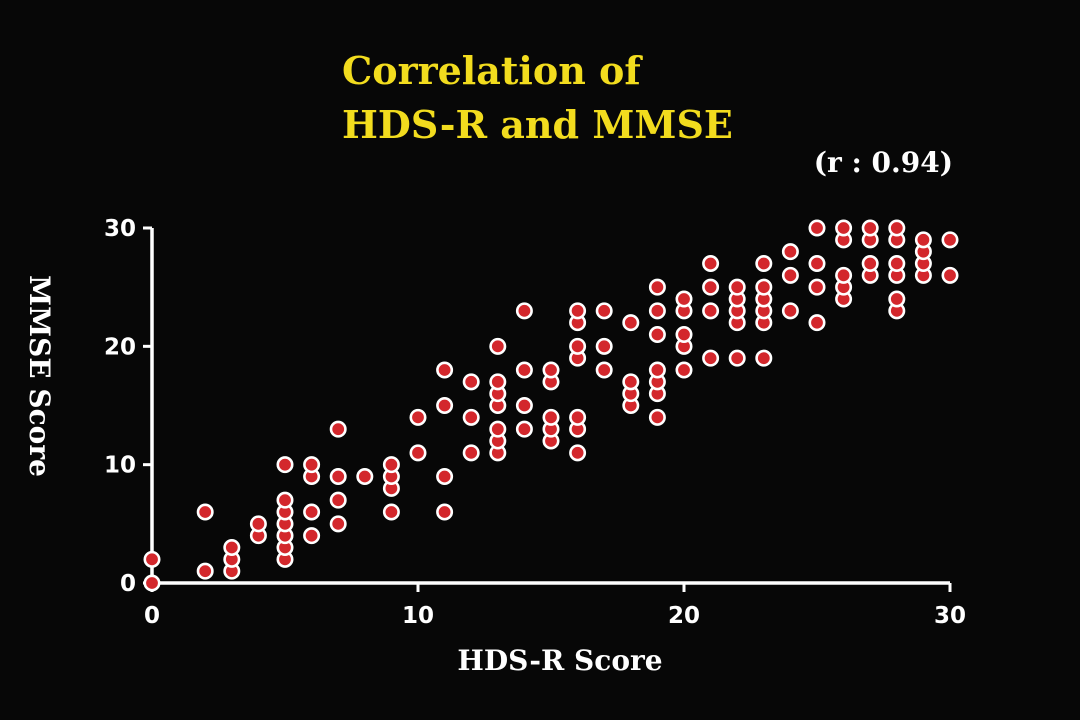 The image size is (1080, 720). What do you see at coordinates (120, 347) in the screenshot?
I see `y-tick-label: 20` at bounding box center [120, 347].